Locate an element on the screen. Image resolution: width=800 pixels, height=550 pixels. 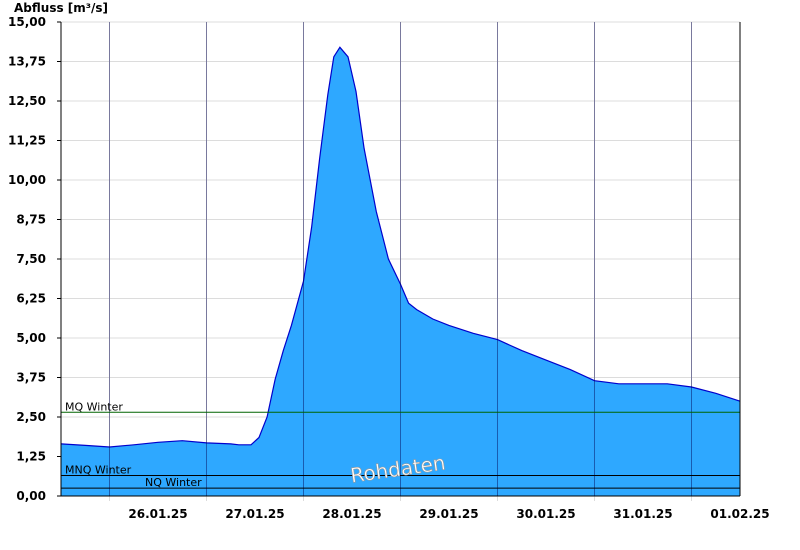
x-tick-label: 01.02.25 is located at coordinates (739, 514).